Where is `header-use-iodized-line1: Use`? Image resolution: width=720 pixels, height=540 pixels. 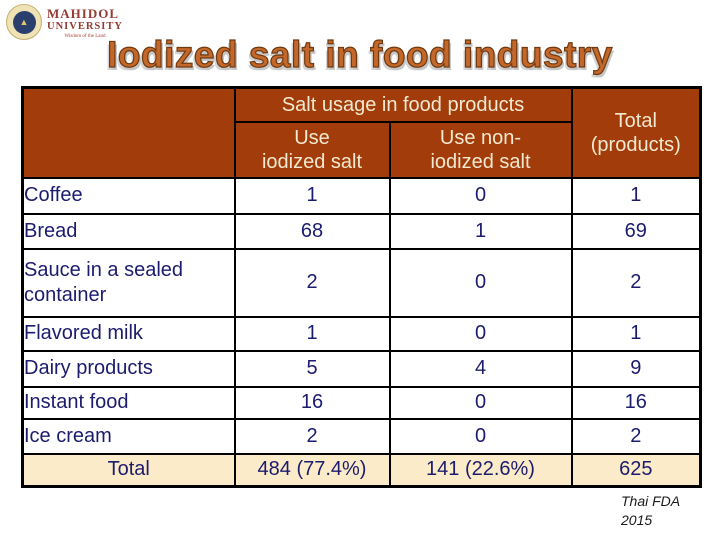
header-use-iodized-line1: Use is located at coordinates (312, 137).